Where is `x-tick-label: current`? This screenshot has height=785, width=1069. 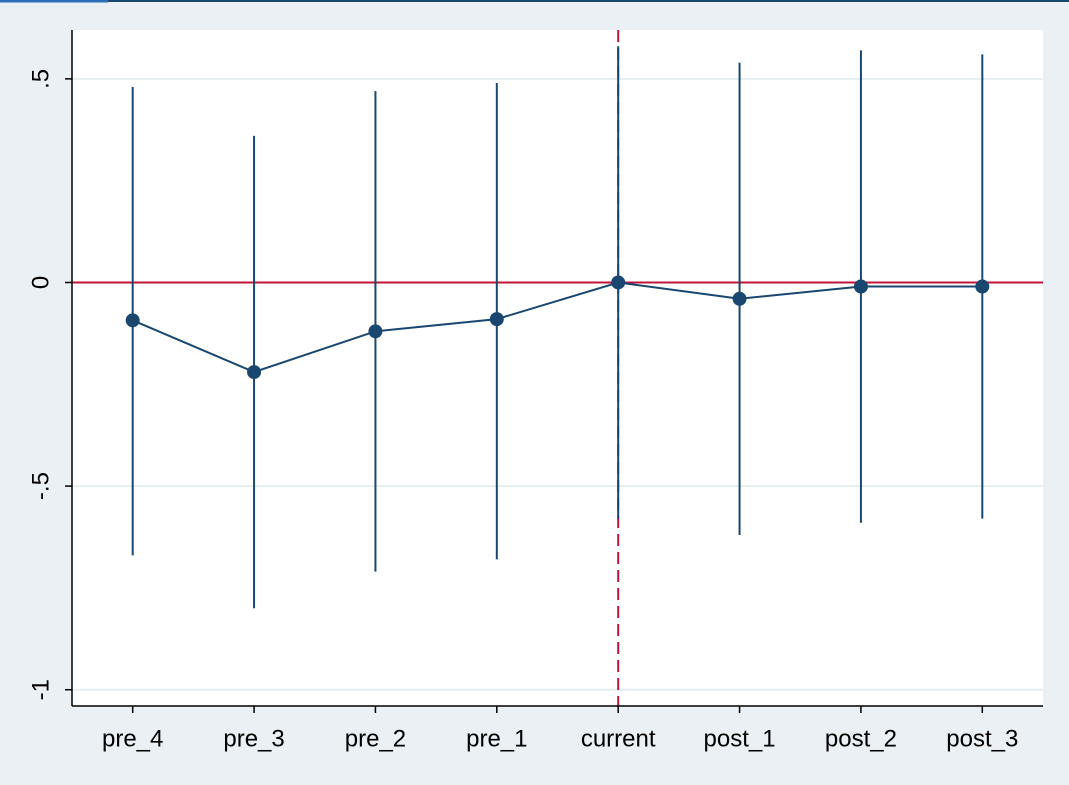
x-tick-label: current is located at coordinates (618, 738).